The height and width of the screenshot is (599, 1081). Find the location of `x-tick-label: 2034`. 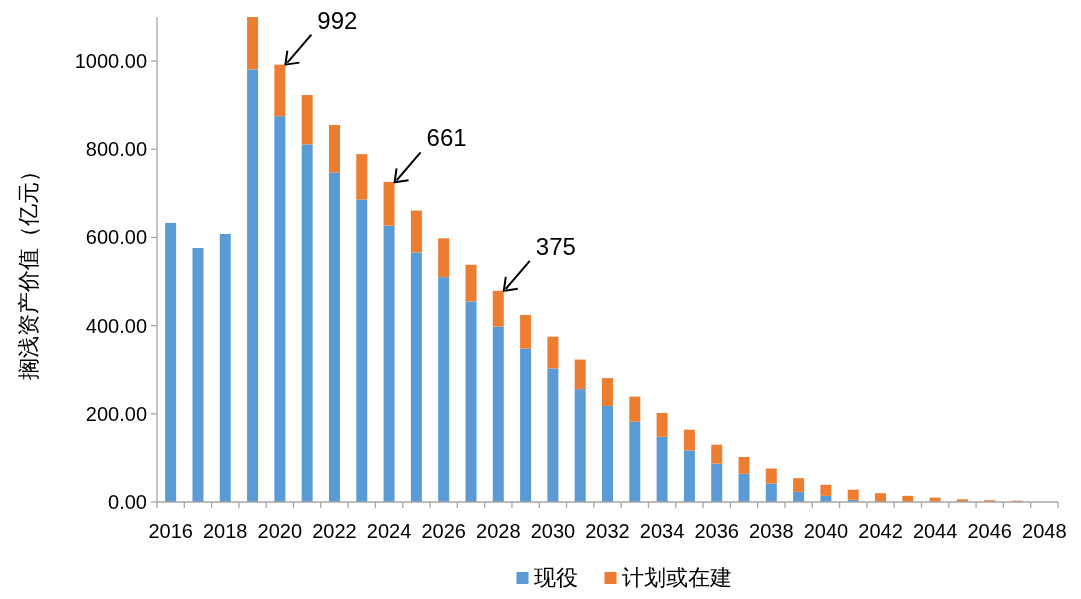

x-tick-label: 2034 is located at coordinates (662, 531).